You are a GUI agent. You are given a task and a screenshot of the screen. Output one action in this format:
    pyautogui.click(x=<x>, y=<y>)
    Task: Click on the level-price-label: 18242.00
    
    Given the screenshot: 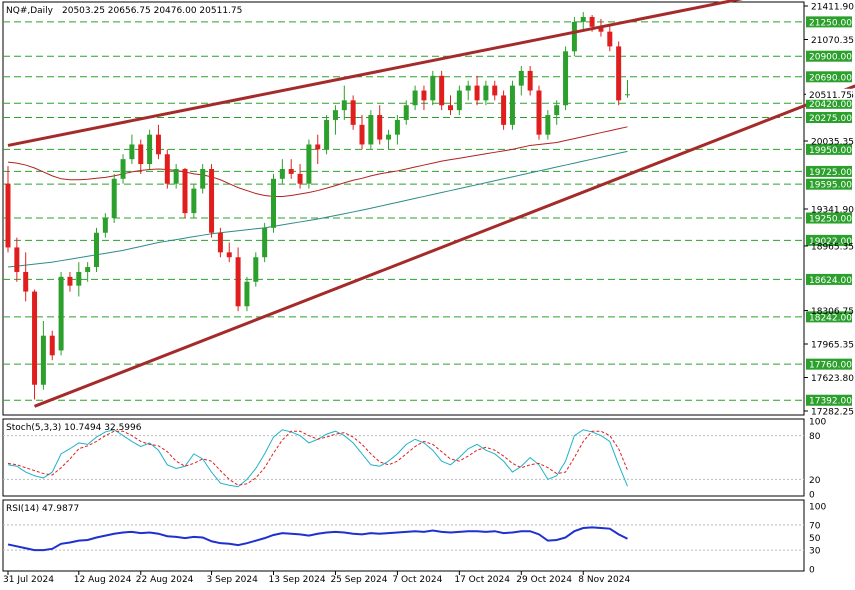 What is the action you would take?
    pyautogui.click(x=830, y=318)
    